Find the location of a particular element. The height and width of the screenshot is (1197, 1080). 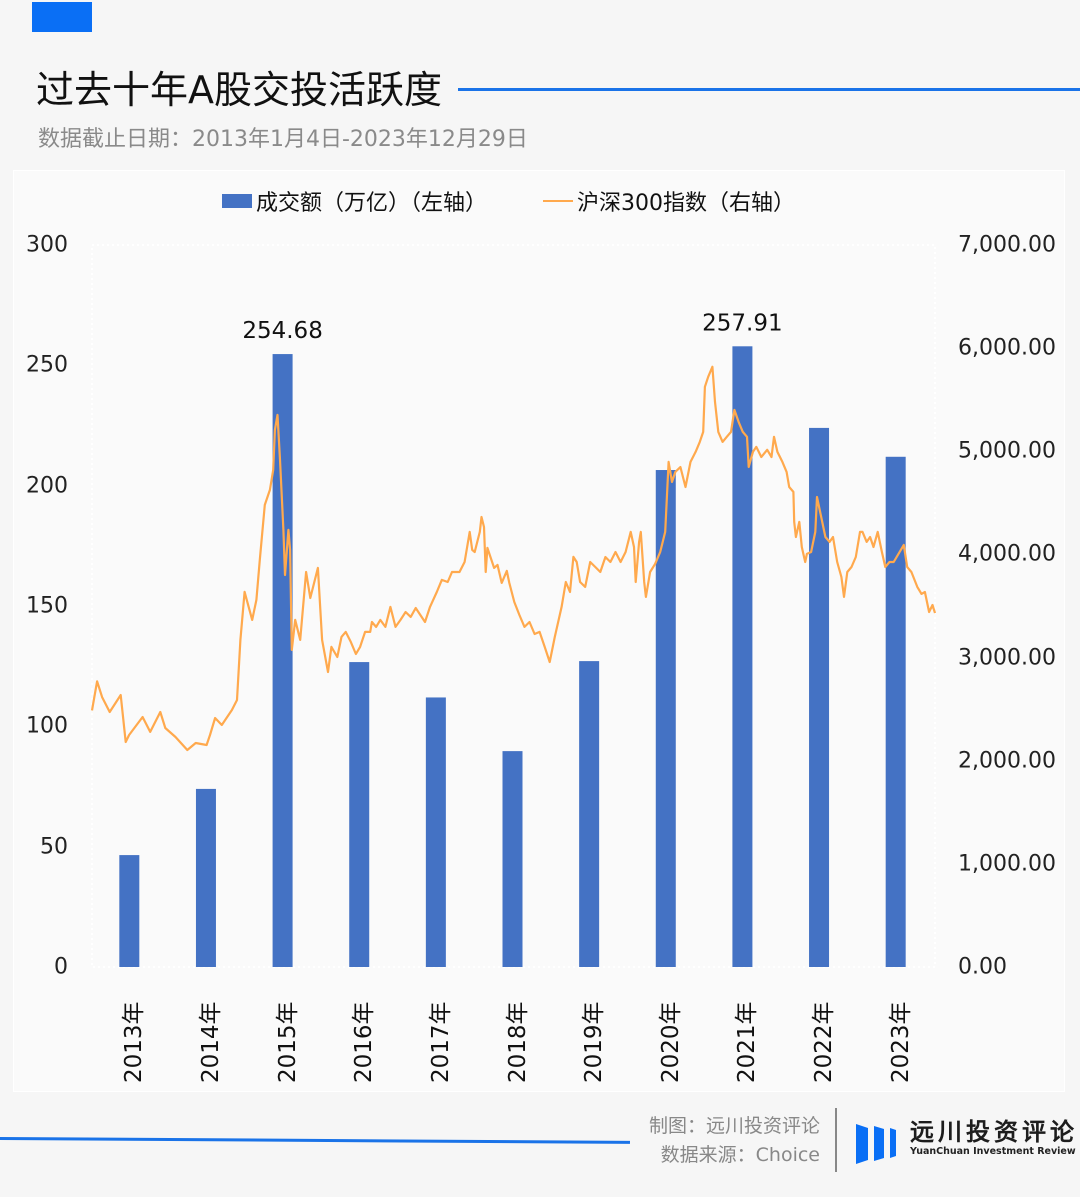

bar-data-label: 257.91 is located at coordinates (742, 323).